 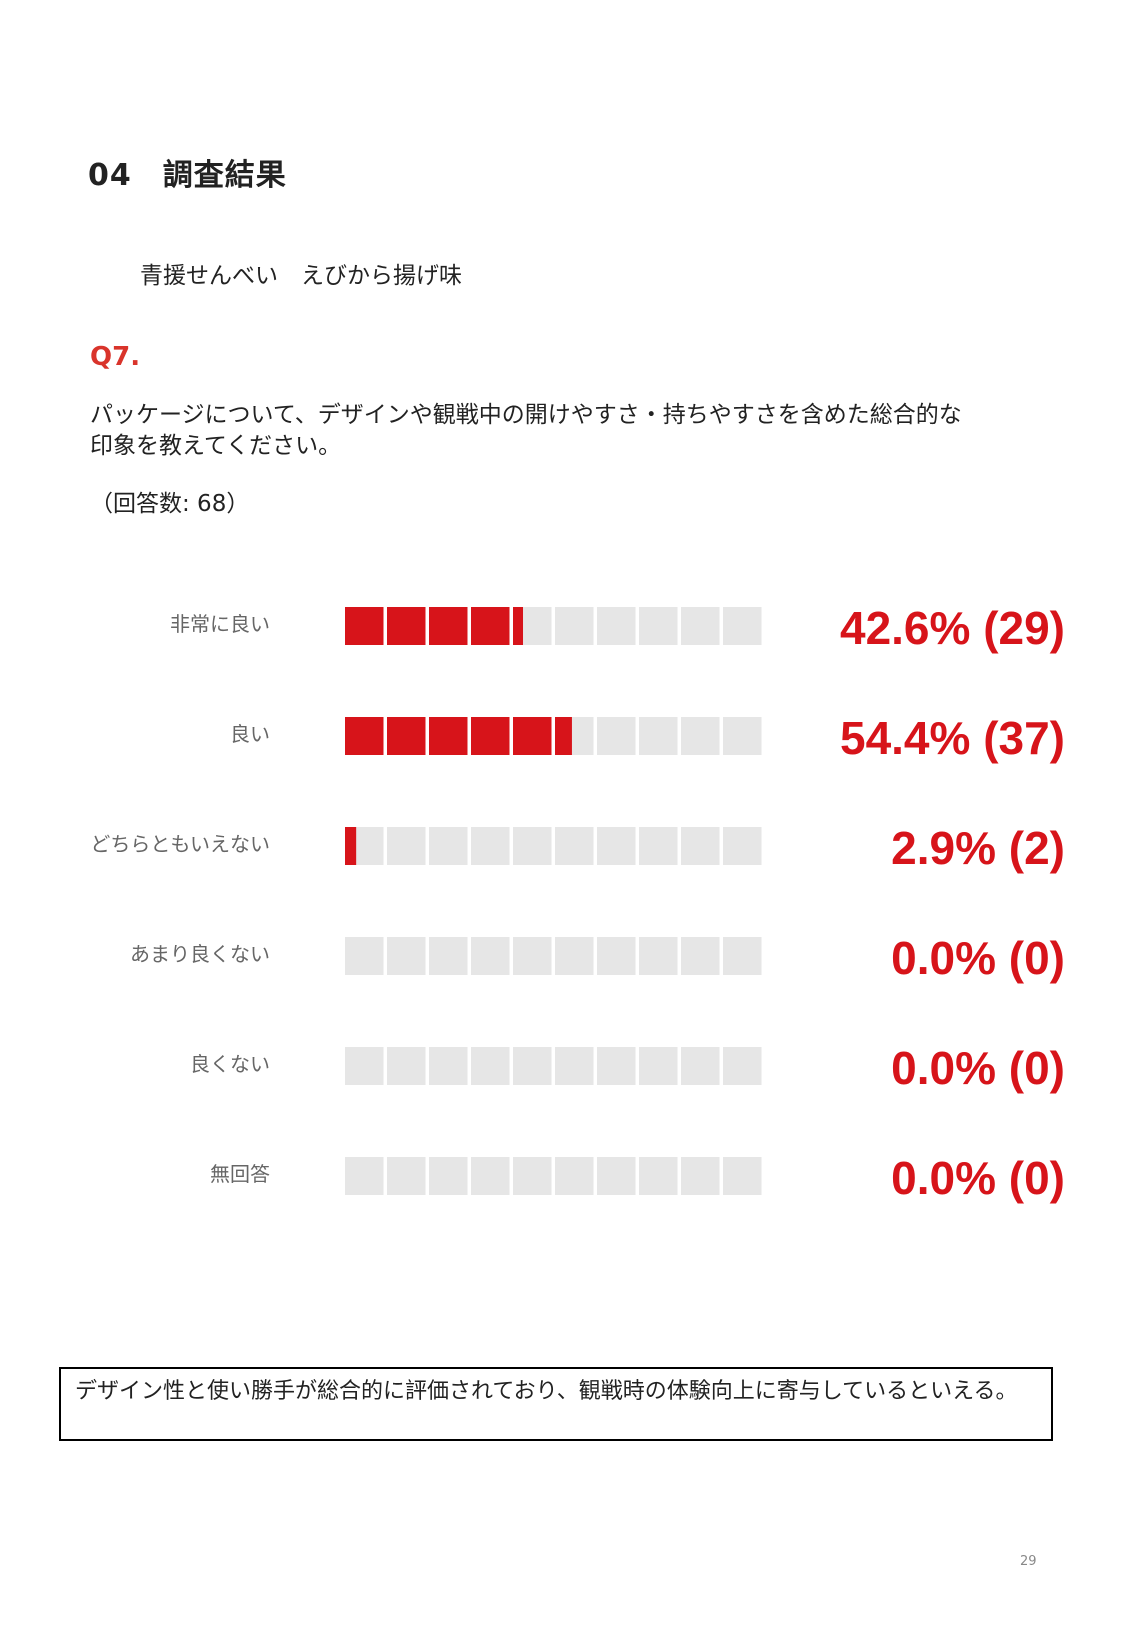 What do you see at coordinates (952, 628) in the screenshot?
I see `value-label: 42.6% (29)` at bounding box center [952, 628].